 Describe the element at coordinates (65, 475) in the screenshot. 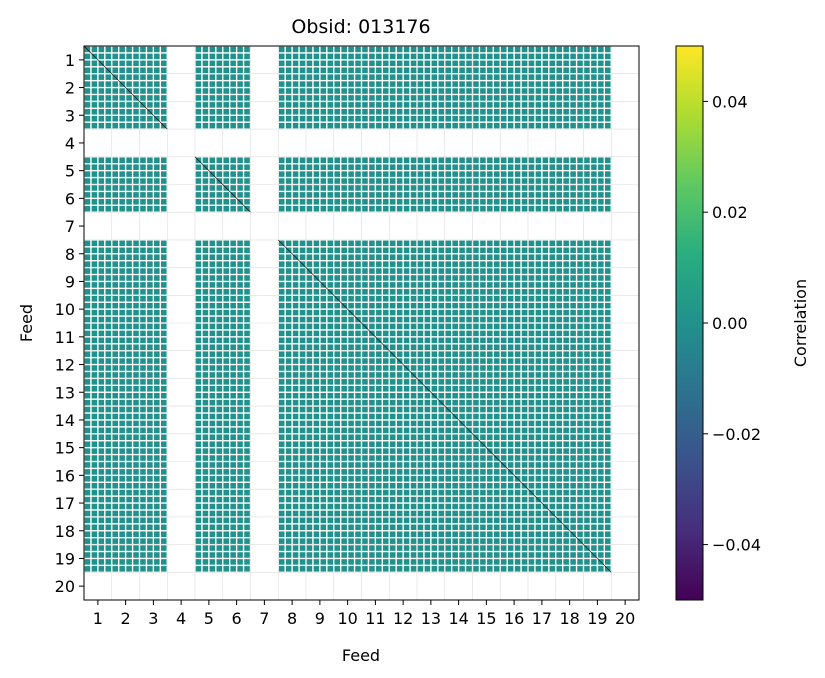

I see `y-tick-label: 16` at that location.